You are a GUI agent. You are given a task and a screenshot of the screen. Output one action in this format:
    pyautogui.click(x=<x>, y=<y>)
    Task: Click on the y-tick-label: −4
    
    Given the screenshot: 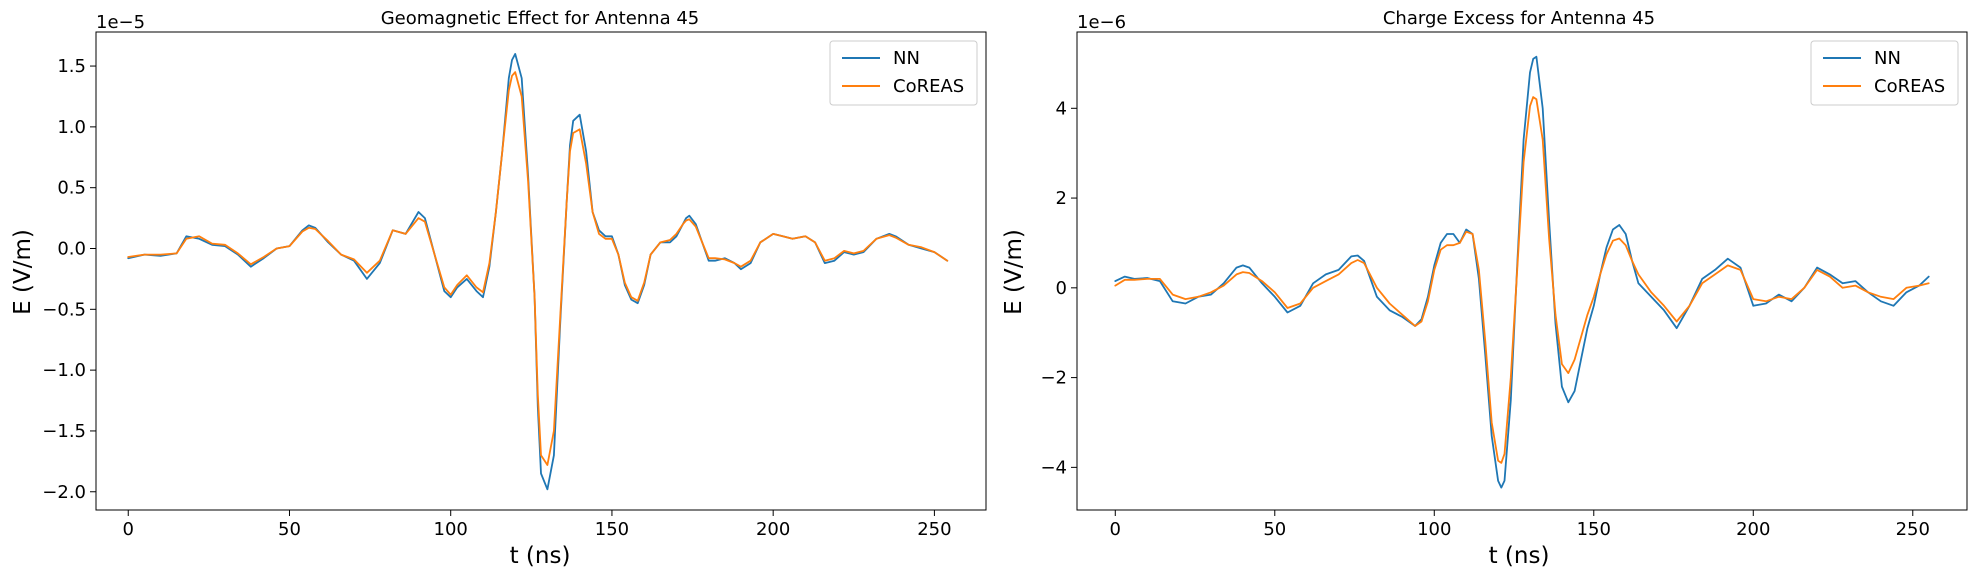 What is the action you would take?
    pyautogui.click(x=1053, y=467)
    